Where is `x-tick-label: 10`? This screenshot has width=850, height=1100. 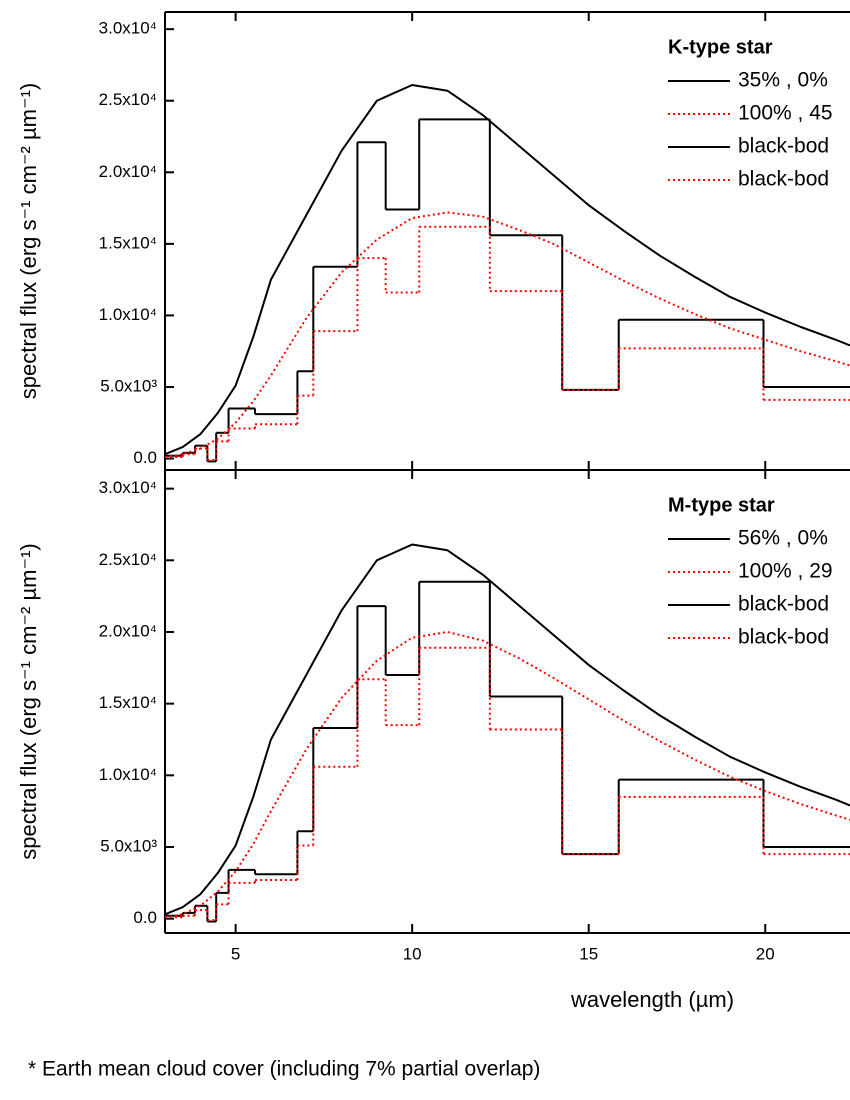 x-tick-label: 10 is located at coordinates (412, 953).